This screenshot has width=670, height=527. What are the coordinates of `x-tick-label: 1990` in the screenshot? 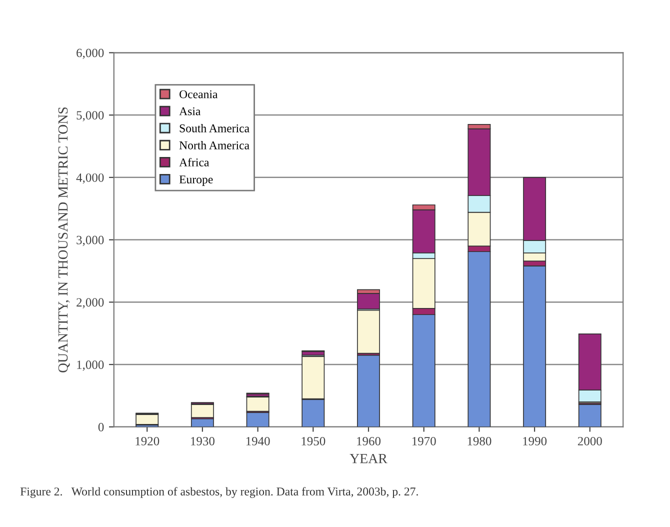 It's located at (535, 441).